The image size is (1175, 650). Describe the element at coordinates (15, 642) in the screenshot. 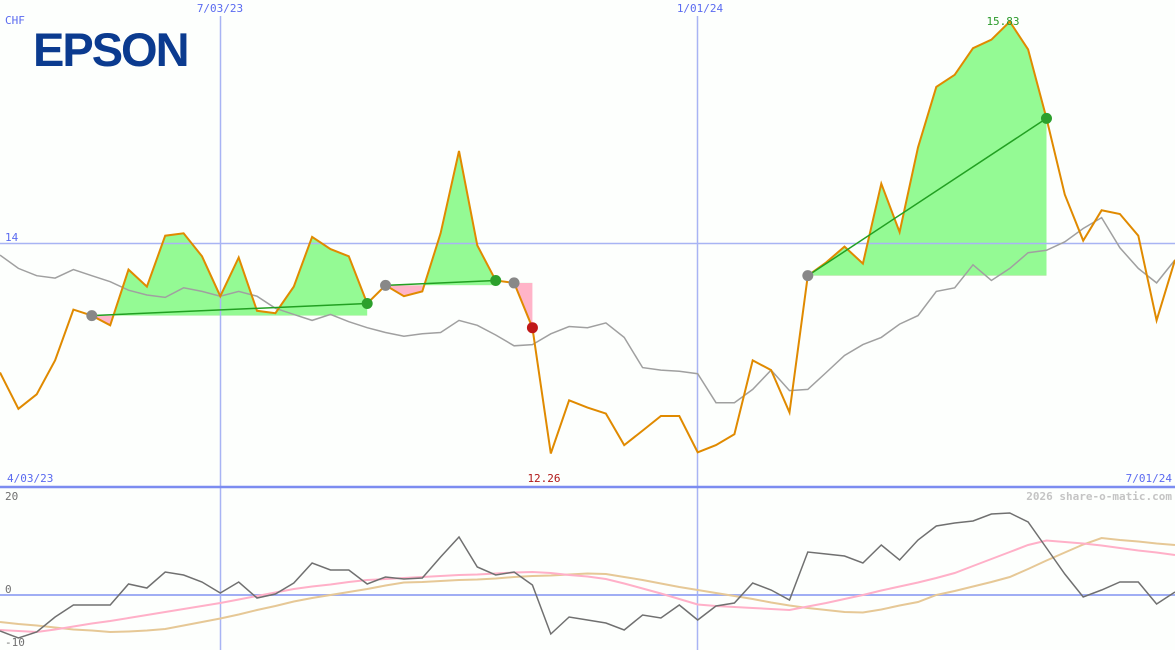

I see `osc-tick-label: -10` at that location.